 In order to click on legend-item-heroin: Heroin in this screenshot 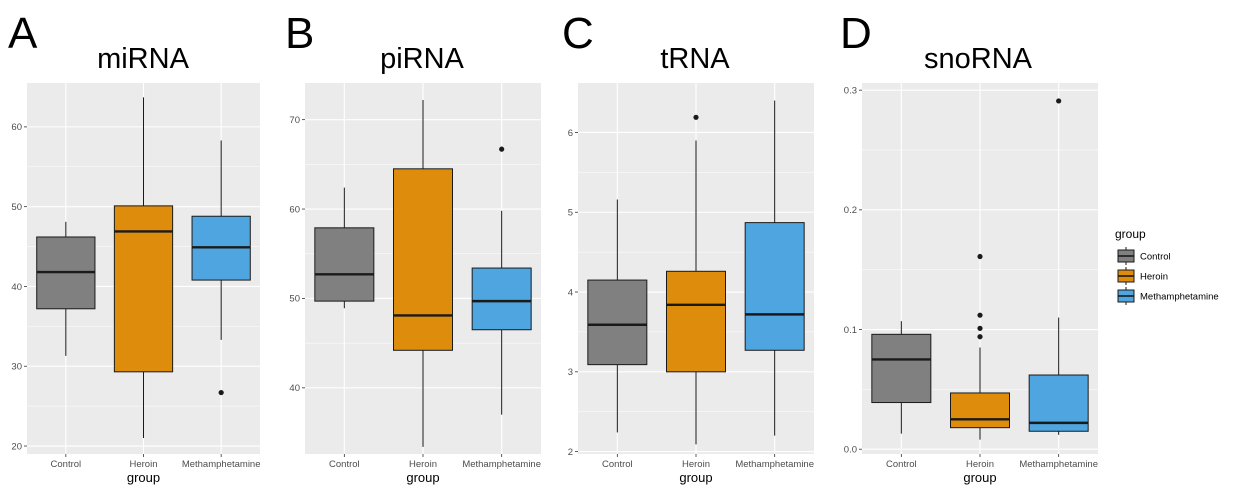, I will do `click(1142, 276)`.